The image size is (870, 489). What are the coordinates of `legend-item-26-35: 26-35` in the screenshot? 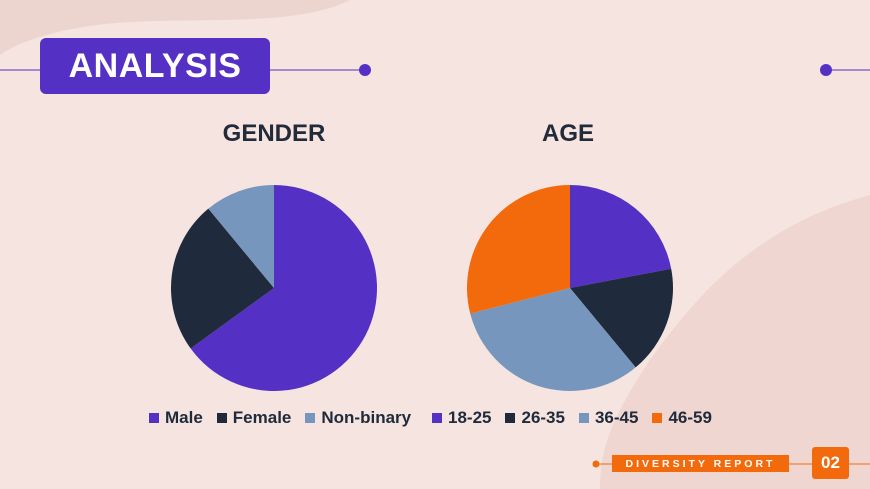 It's located at (535, 418).